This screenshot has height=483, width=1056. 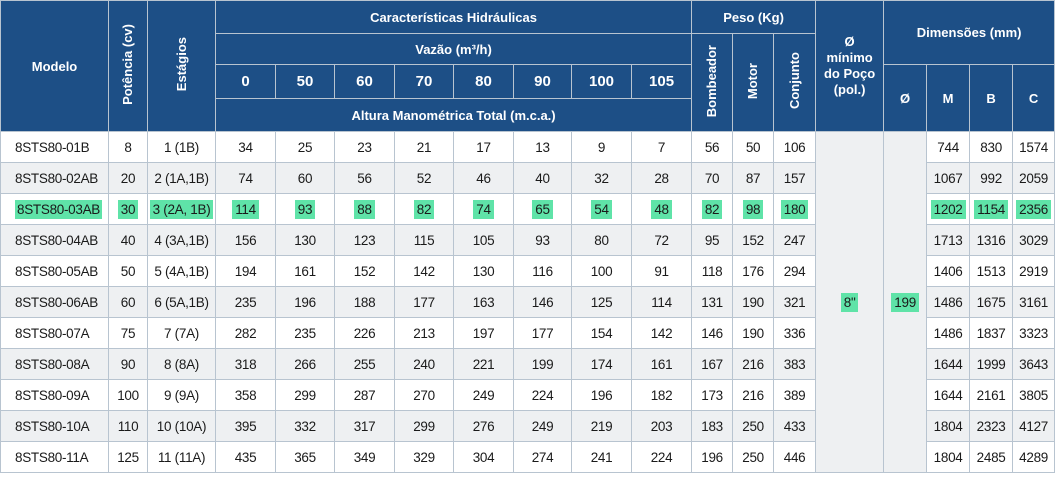 What do you see at coordinates (483, 178) in the screenshot?
I see `cell-altura: 46` at bounding box center [483, 178].